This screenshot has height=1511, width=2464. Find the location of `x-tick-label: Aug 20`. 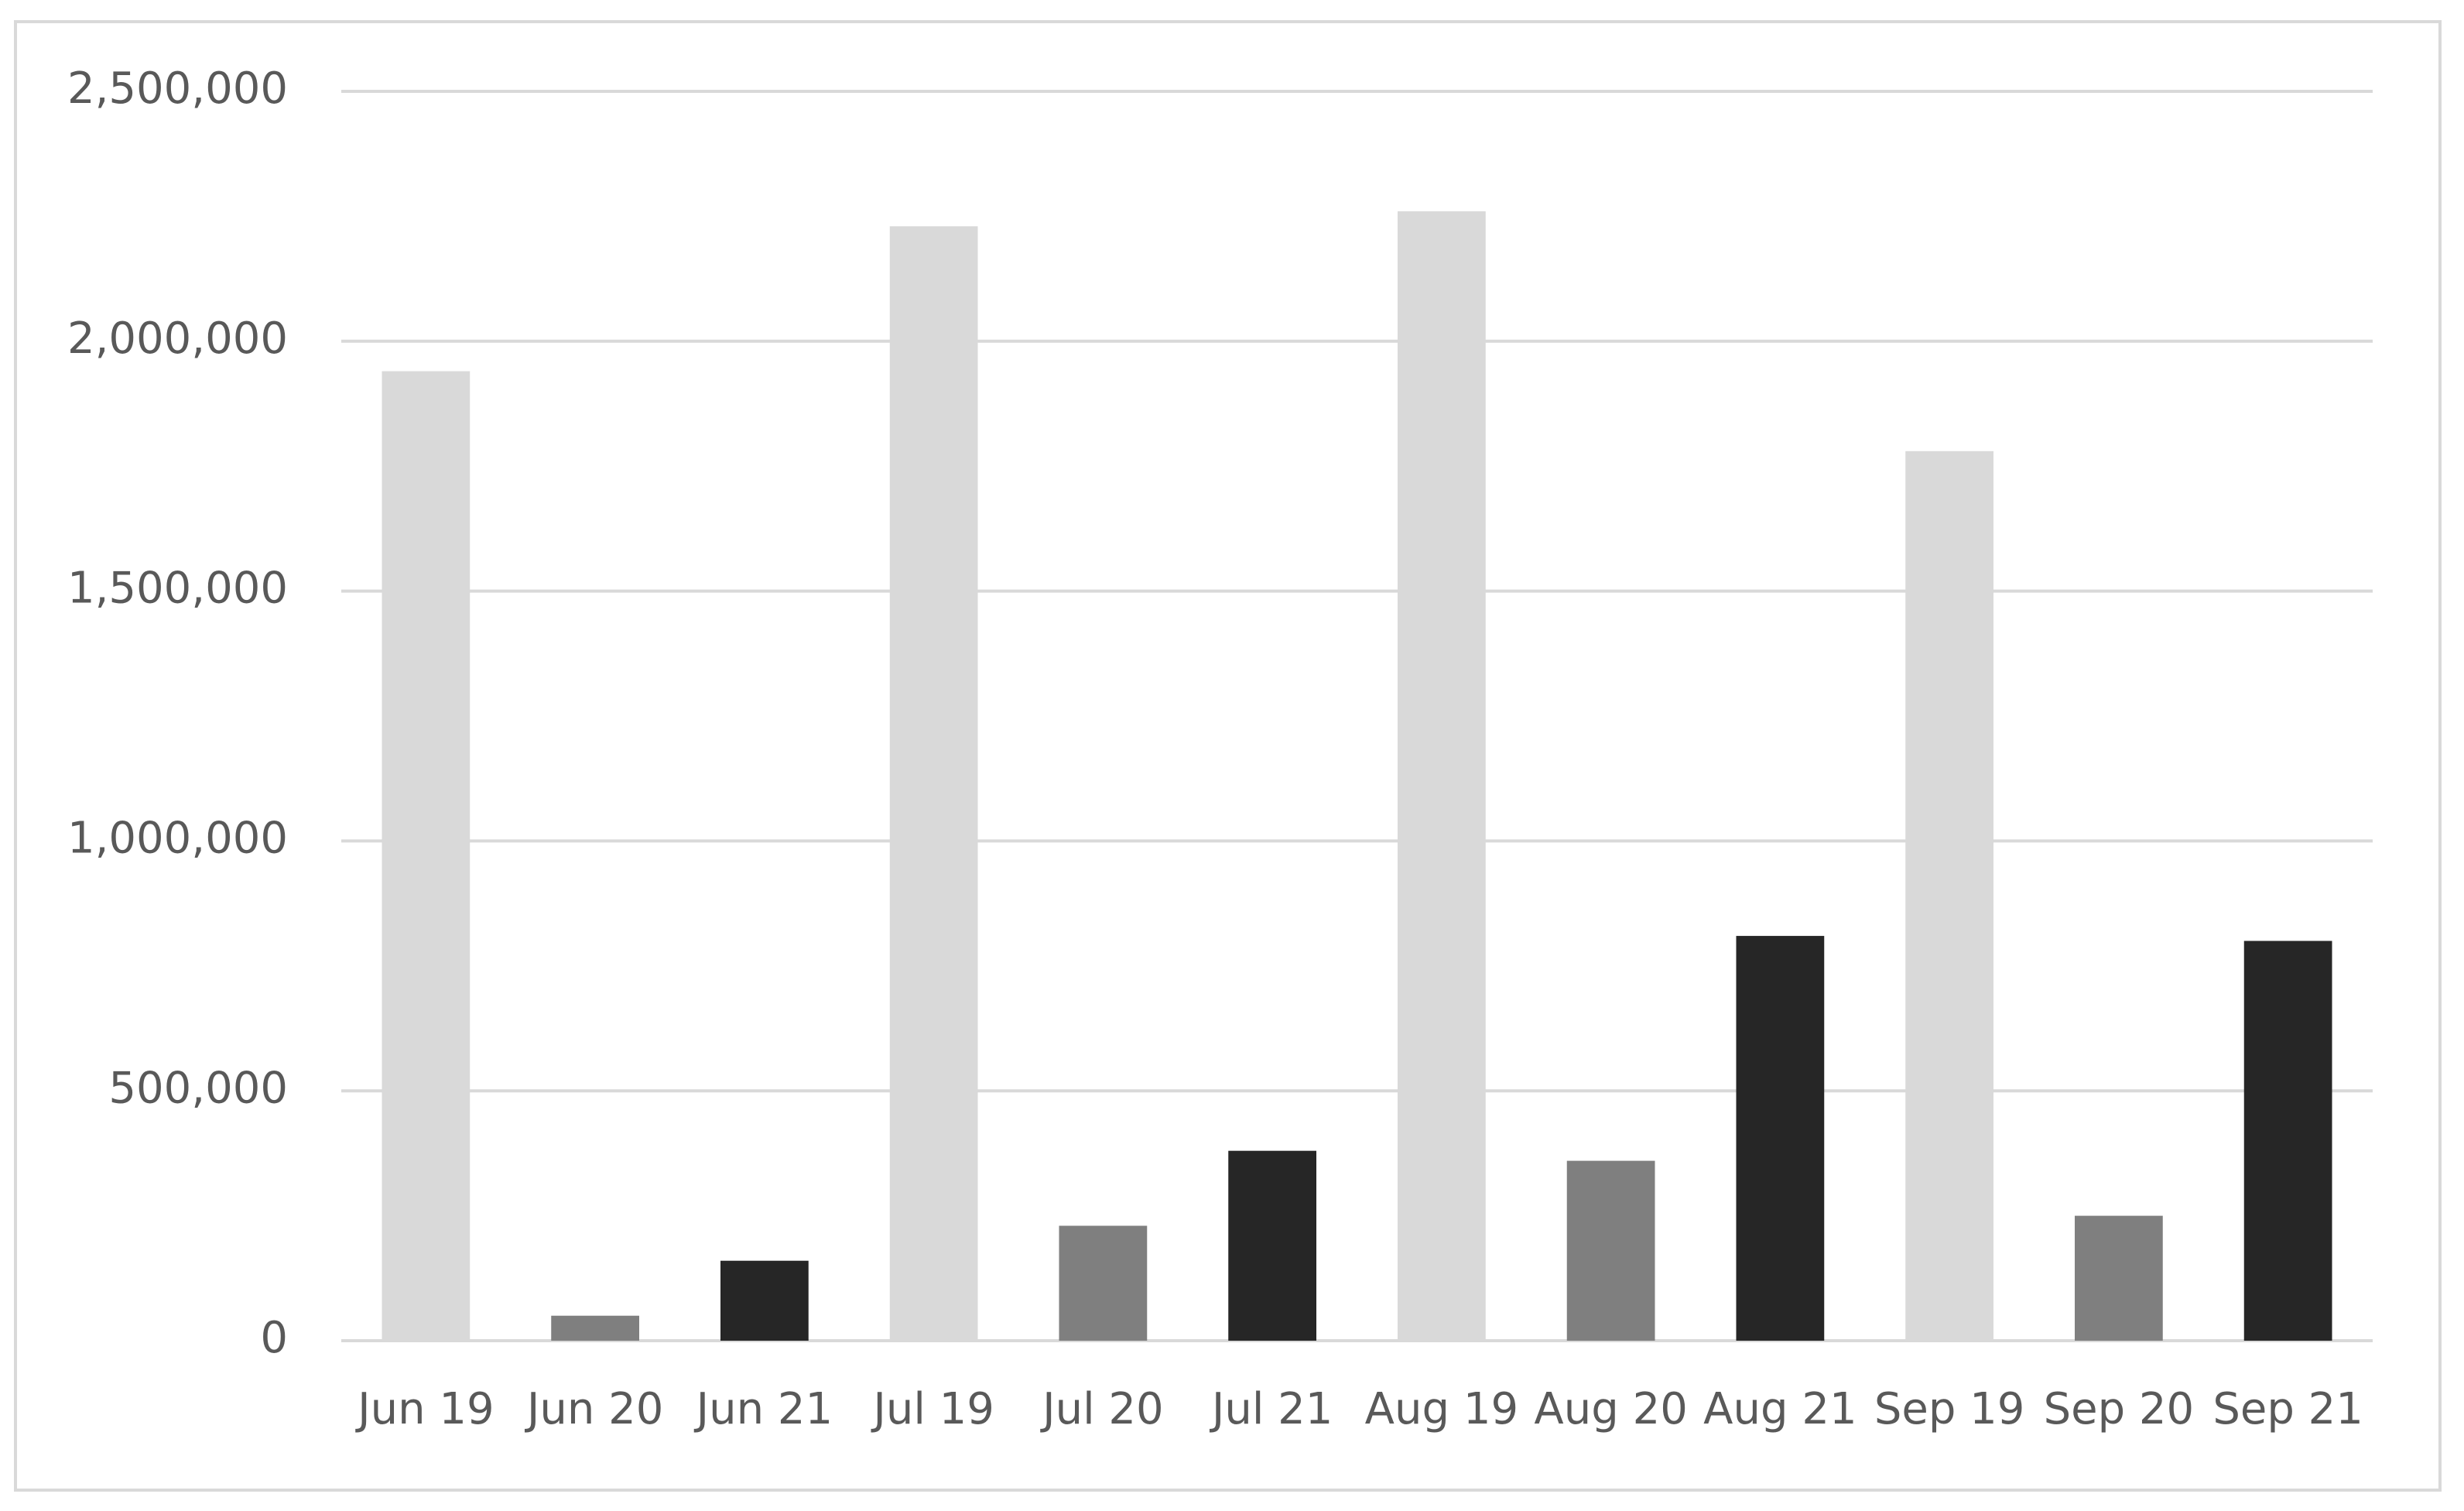

x-tick-label: Aug 20 is located at coordinates (1610, 1409).